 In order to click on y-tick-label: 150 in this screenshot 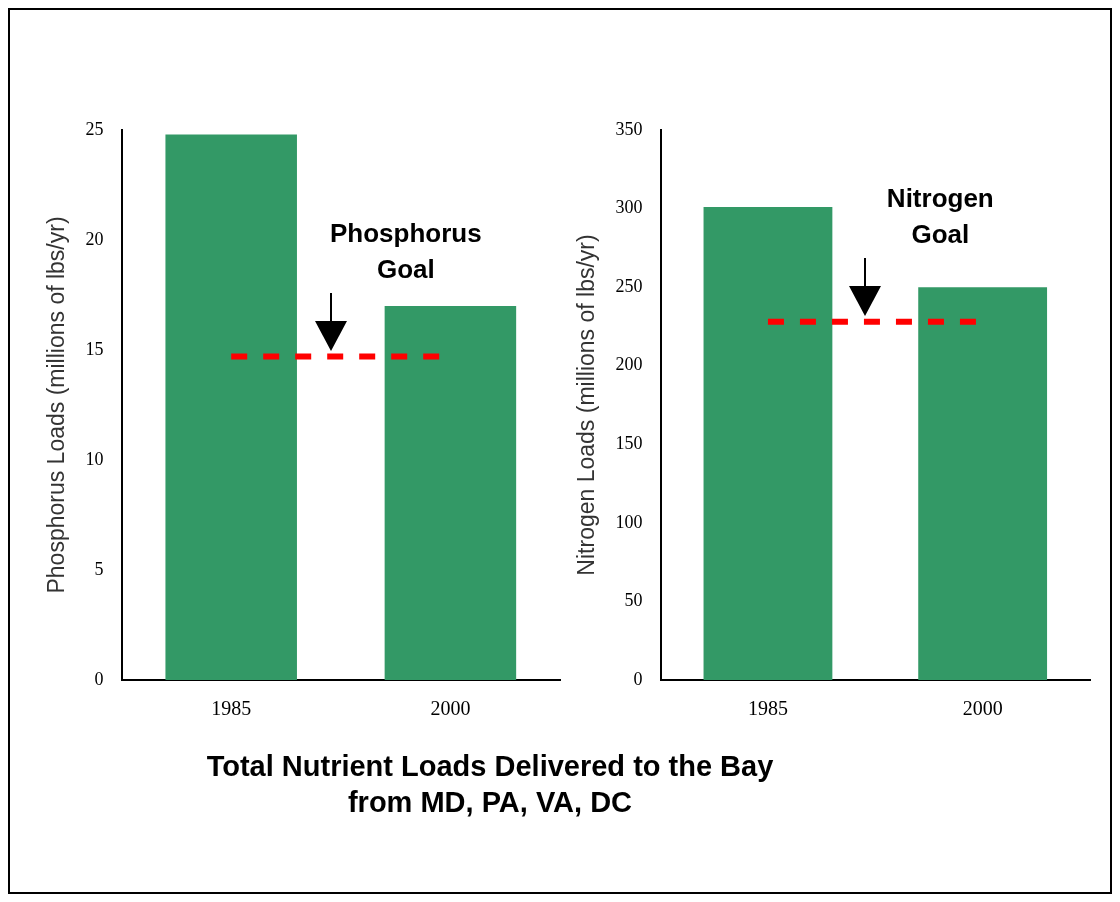, I will do `click(629, 443)`.